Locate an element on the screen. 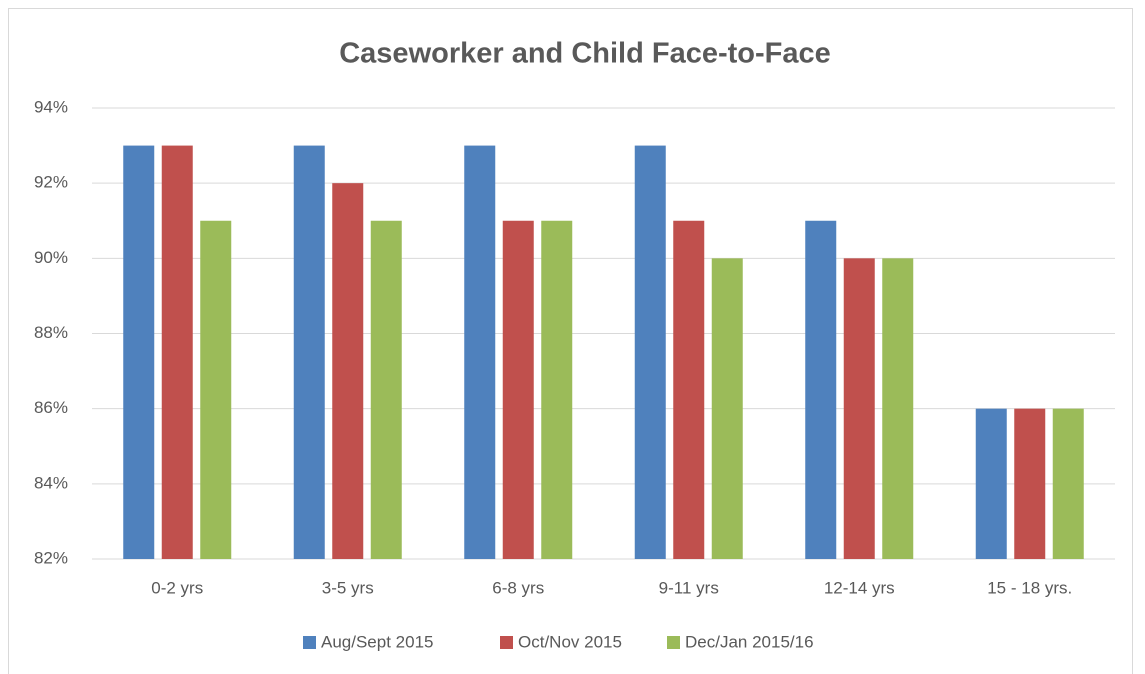 This screenshot has width=1145, height=674. x-tick-label: 0-2 yrs is located at coordinates (177, 587).